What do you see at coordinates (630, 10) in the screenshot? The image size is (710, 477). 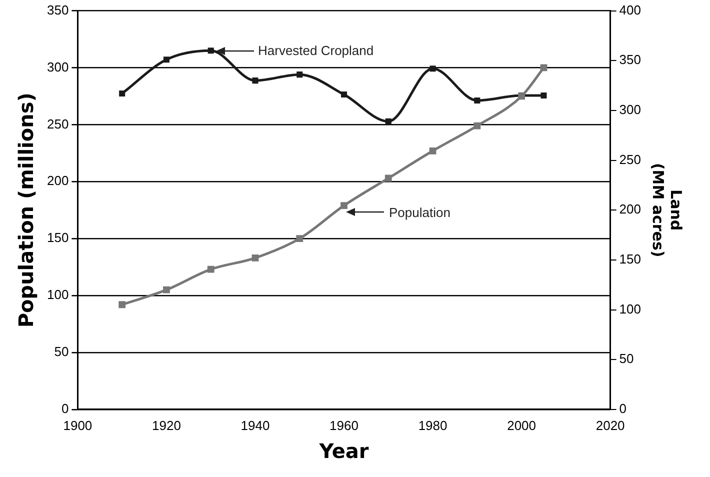 I see `y2-tick-label: 400` at bounding box center [630, 10].